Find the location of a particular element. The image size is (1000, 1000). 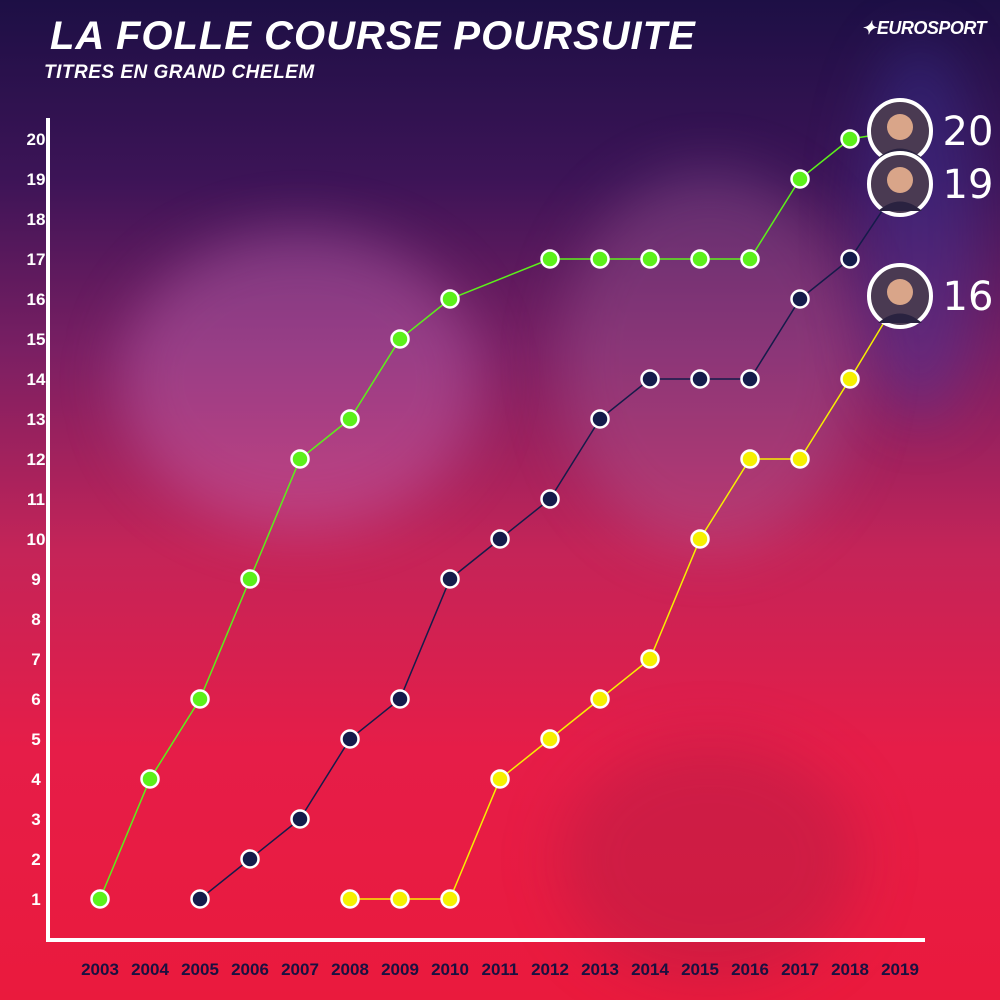

end-label: 16 is located at coordinates (968, 297).